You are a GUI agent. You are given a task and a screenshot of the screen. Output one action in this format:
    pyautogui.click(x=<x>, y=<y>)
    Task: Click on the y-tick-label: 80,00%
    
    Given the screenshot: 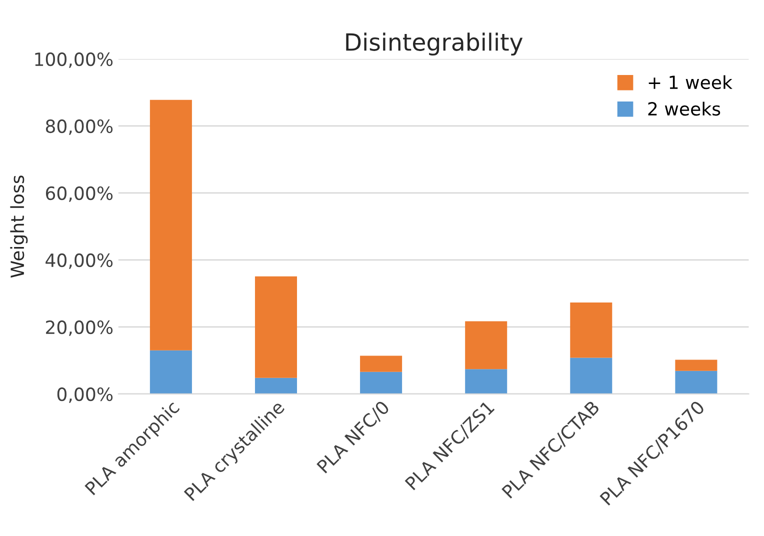 What is the action you would take?
    pyautogui.click(x=79, y=127)
    